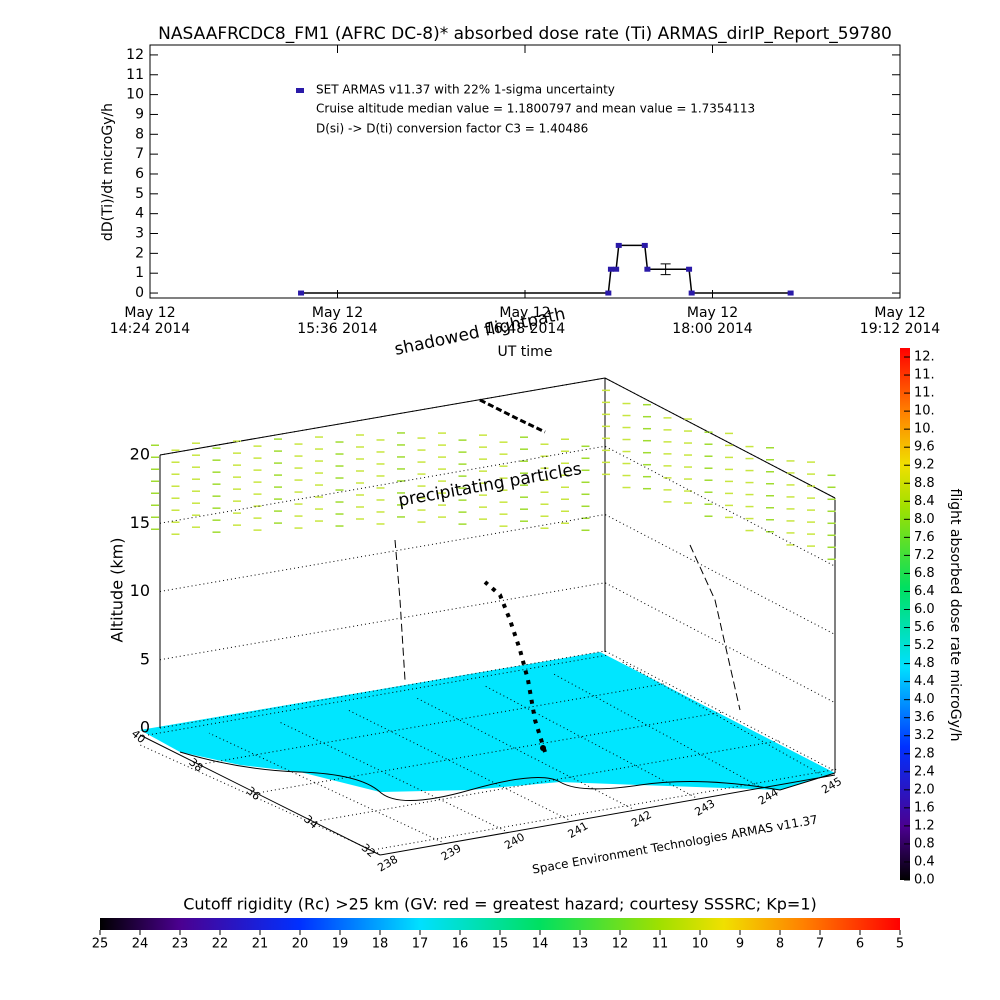 The image size is (1000, 1000). I want to click on lon-tick-label: 240, so click(514, 841).